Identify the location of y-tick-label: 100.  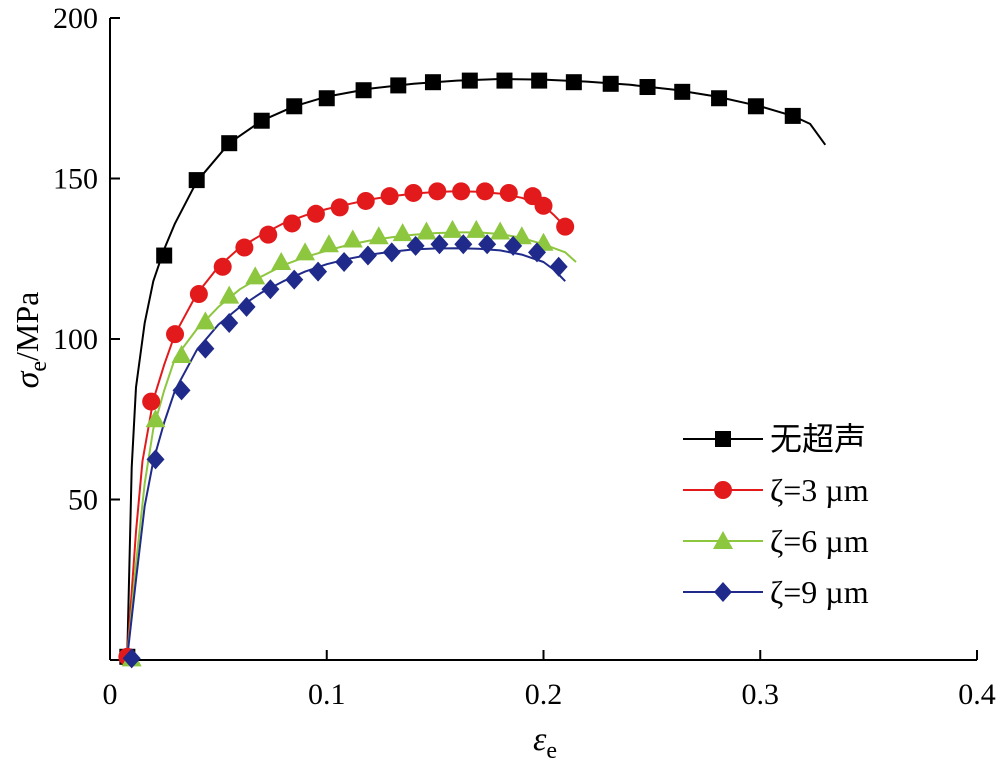
(75, 339).